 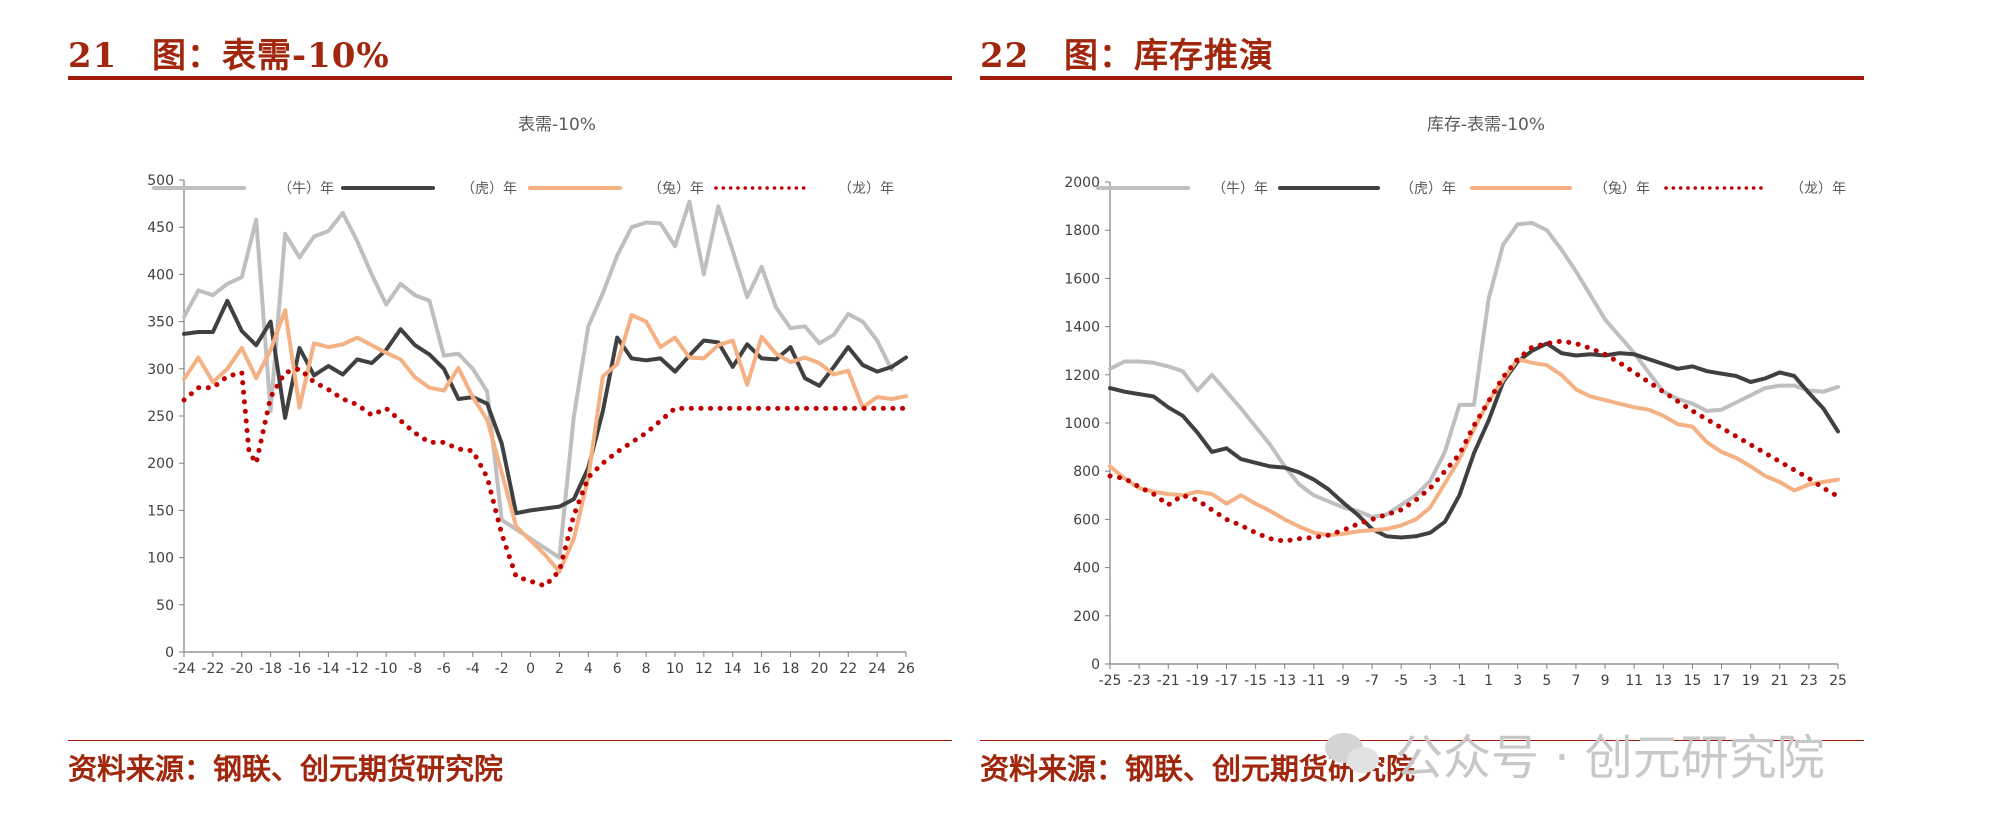 I want to click on y-tick-label: 300, so click(x=160, y=370).